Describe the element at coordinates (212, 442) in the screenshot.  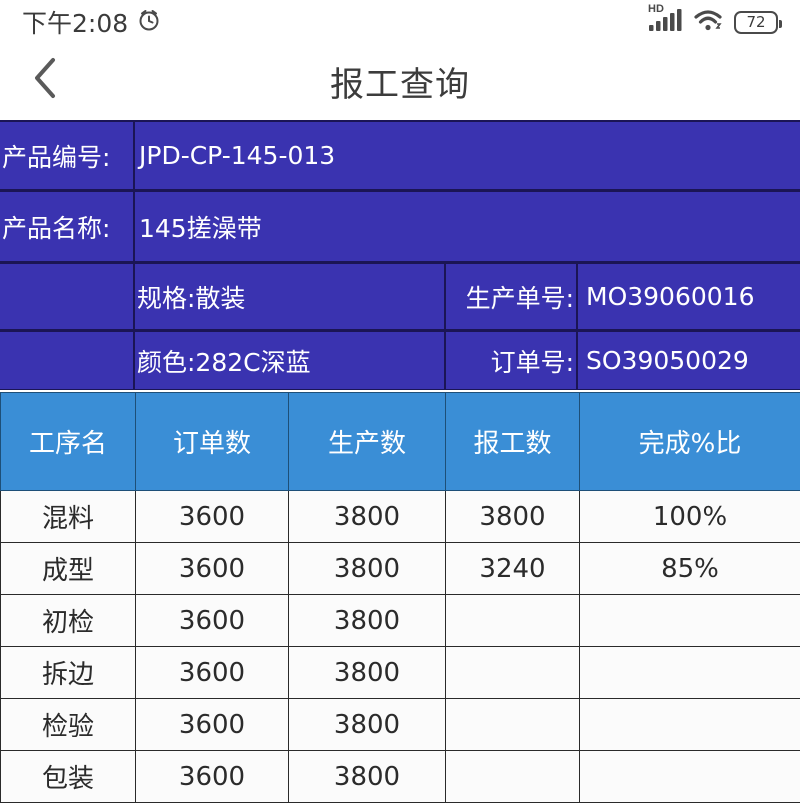
I see `header-order-qty: 订单数` at that location.